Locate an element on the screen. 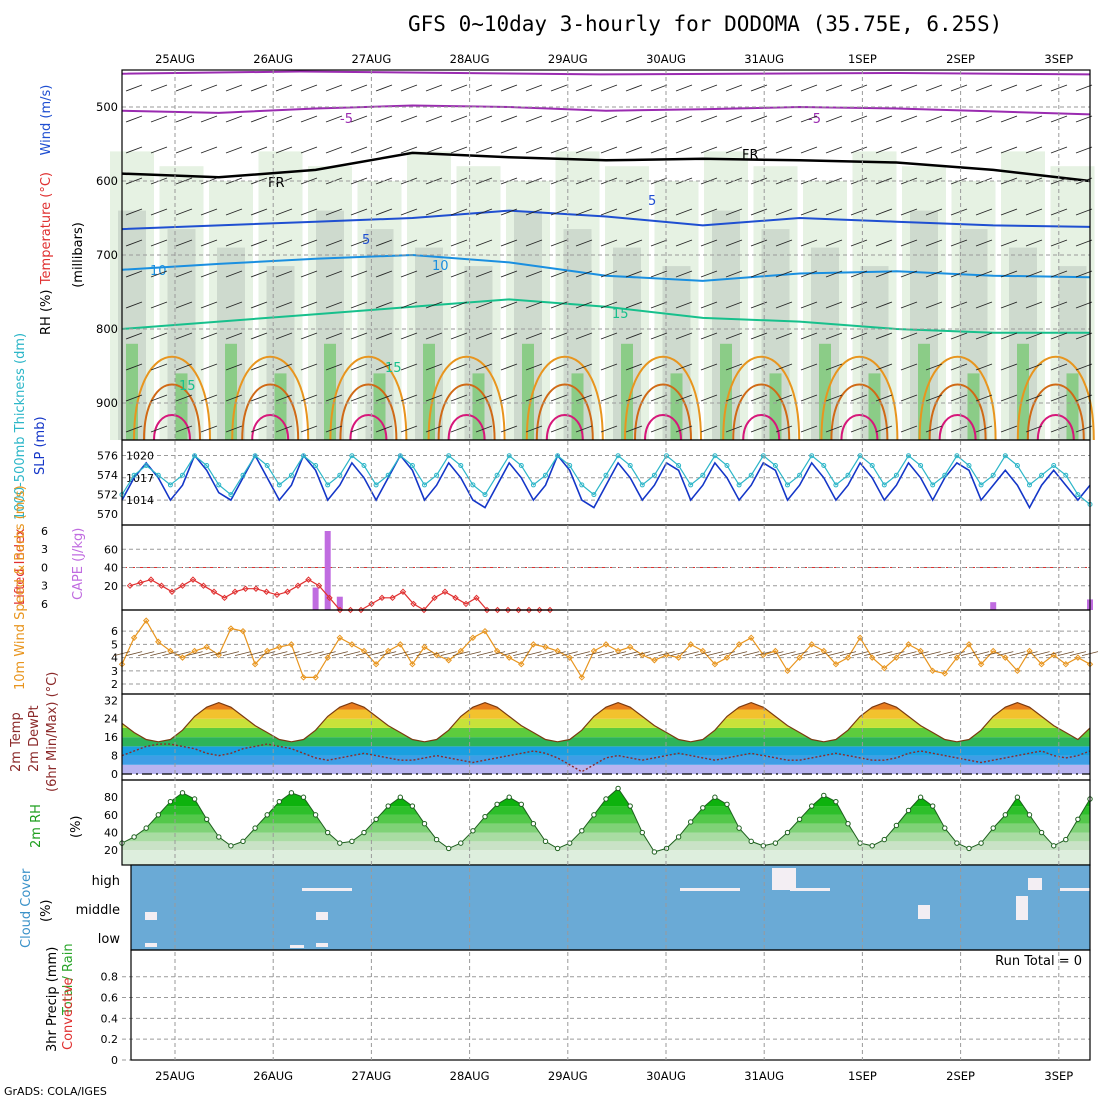 The image size is (1100, 1100). wind-tick: 2 is located at coordinates (114, 684).